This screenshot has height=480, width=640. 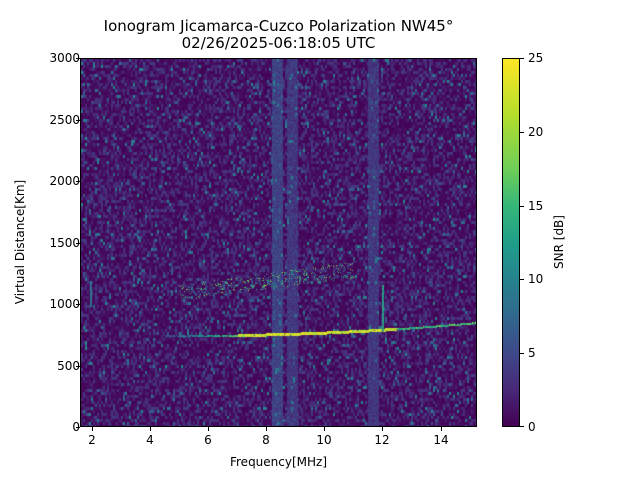 What do you see at coordinates (64, 243) in the screenshot?
I see `y-tick-label: 1500` at bounding box center [64, 243].